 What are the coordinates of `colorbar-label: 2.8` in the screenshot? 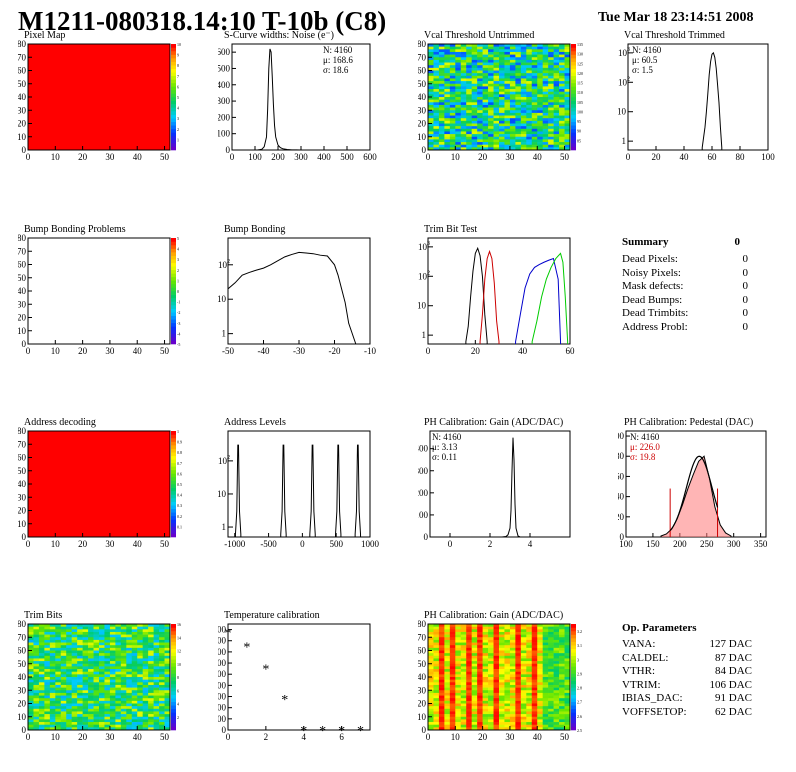 It's located at (579, 688).